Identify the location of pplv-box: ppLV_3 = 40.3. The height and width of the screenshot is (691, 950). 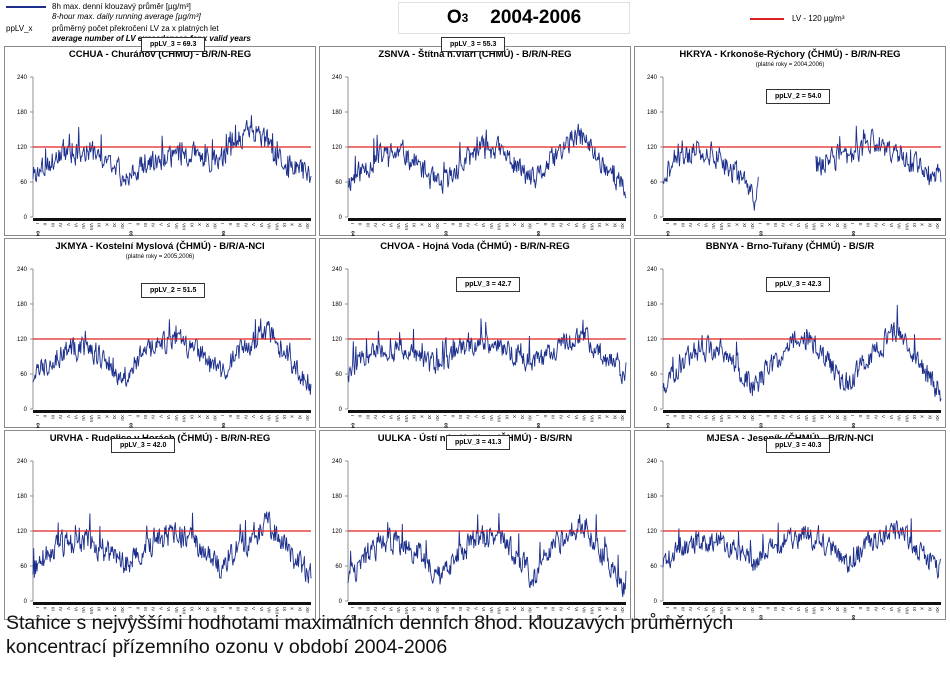
(798, 445).